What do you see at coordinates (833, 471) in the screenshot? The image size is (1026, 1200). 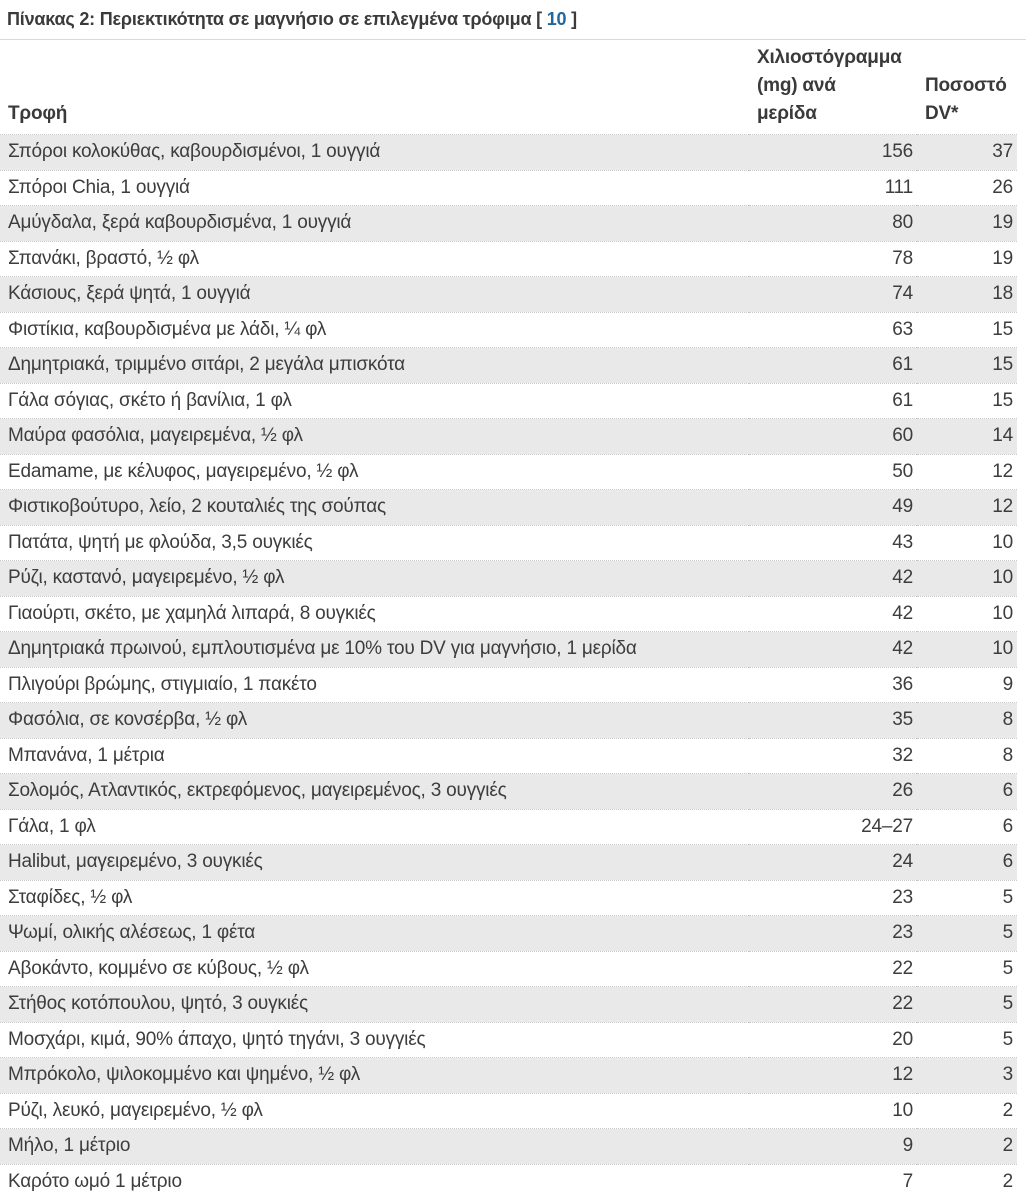 I see `mg-cell: 50` at bounding box center [833, 471].